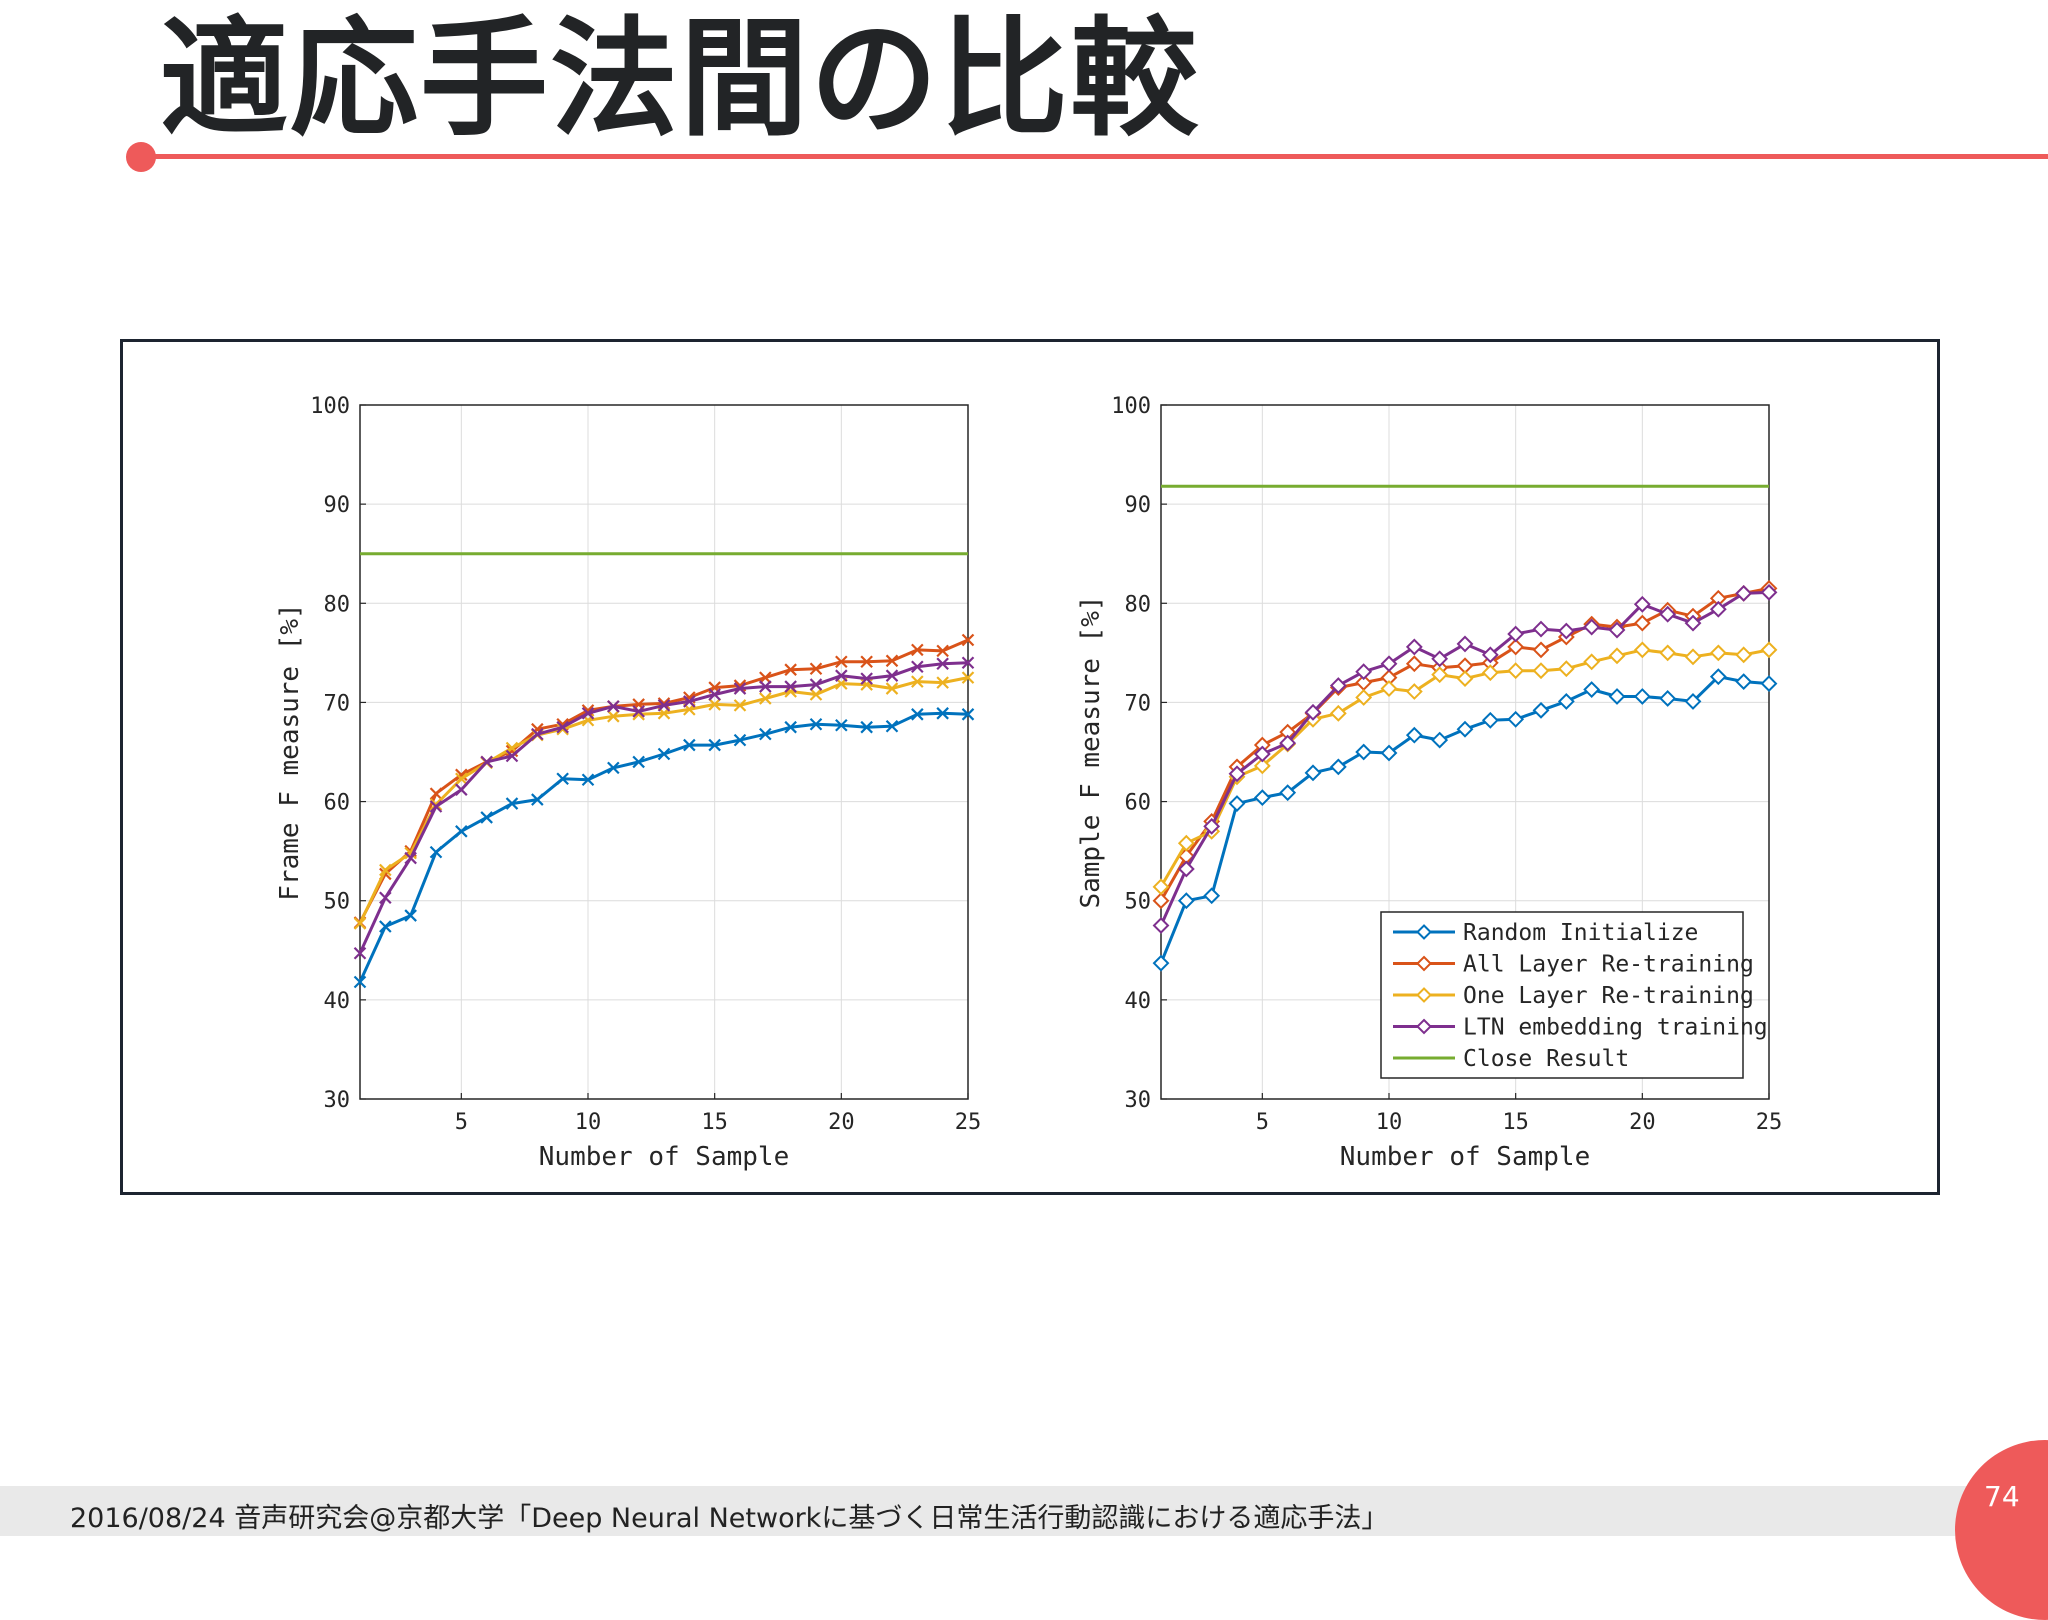  I want to click on y-tick-label: 70, so click(337, 703).